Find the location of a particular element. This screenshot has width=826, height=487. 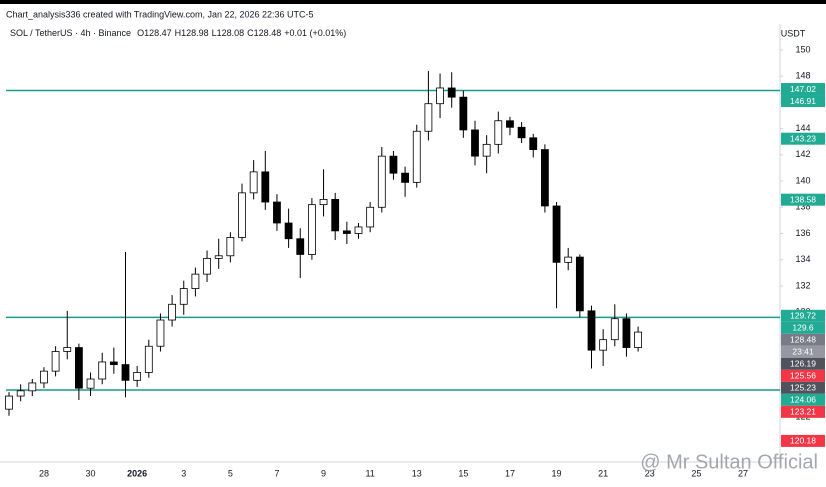

x-tick-label: 11 is located at coordinates (369, 473).